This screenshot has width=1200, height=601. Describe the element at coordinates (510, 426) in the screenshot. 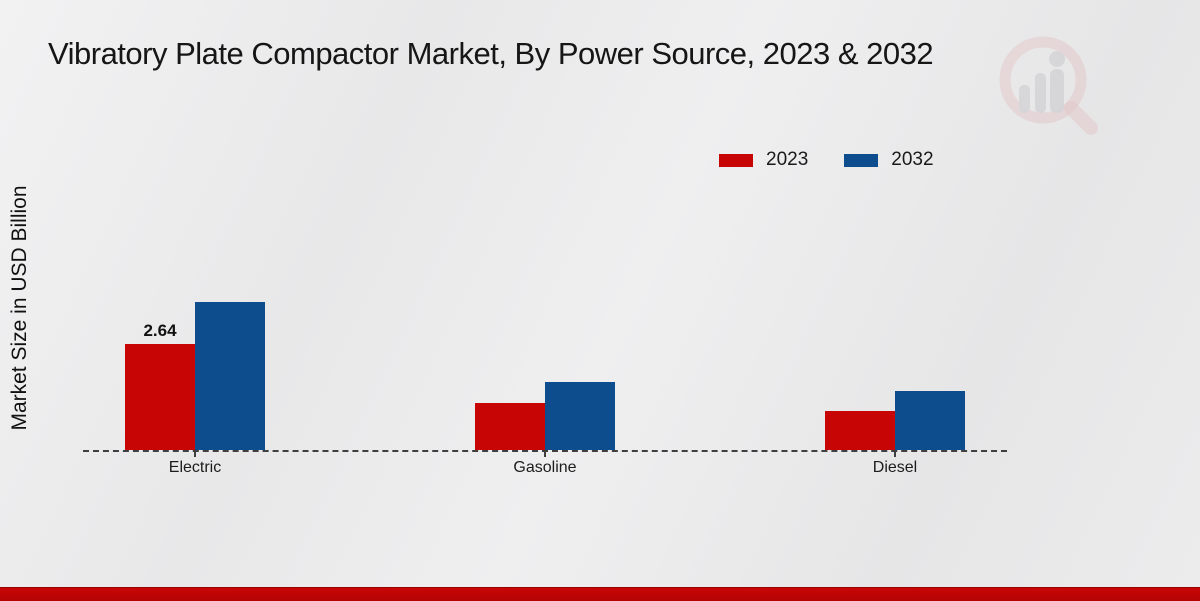

I see `bar-gasoline-2023` at that location.